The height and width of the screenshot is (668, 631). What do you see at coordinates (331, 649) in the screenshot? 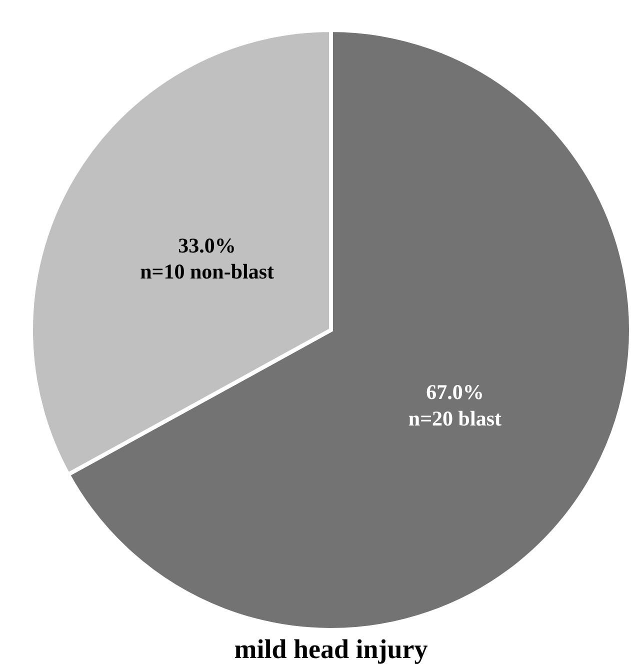
I see `text: mild head injury` at bounding box center [331, 649].